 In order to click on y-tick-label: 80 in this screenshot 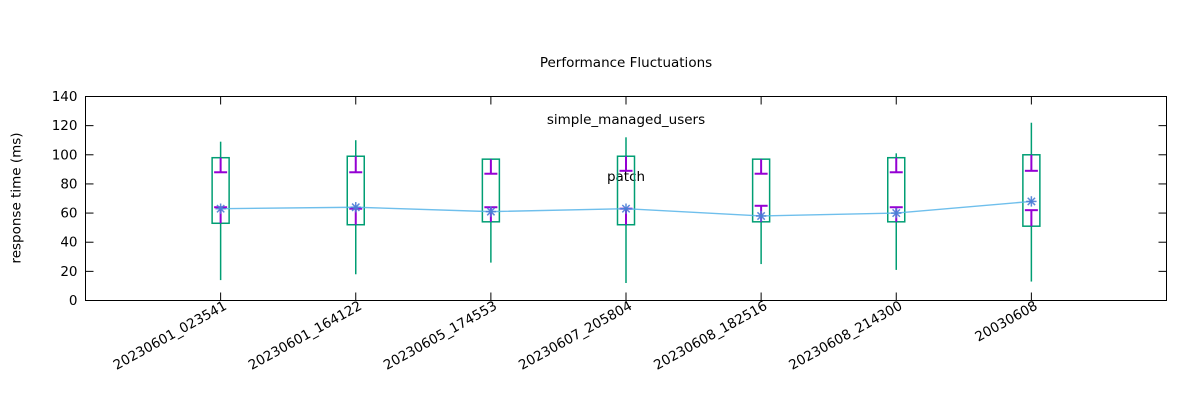, I will do `click(68, 184)`.